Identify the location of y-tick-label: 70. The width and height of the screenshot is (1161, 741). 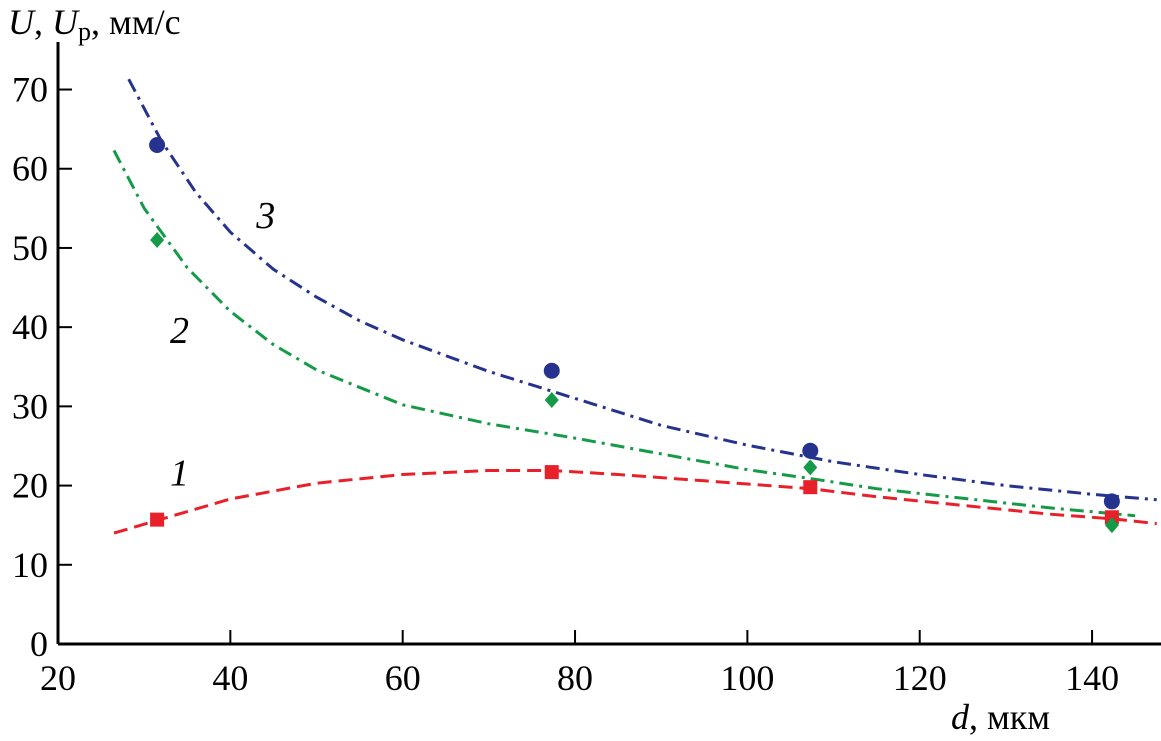
(30, 90).